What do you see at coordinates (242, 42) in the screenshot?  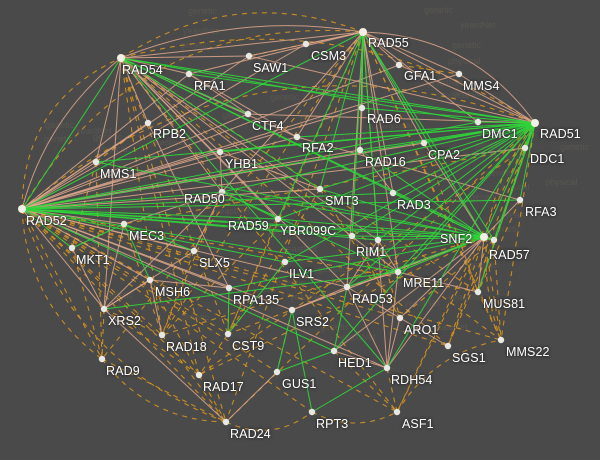 I see `graph-edge-arc-salmon` at bounding box center [242, 42].